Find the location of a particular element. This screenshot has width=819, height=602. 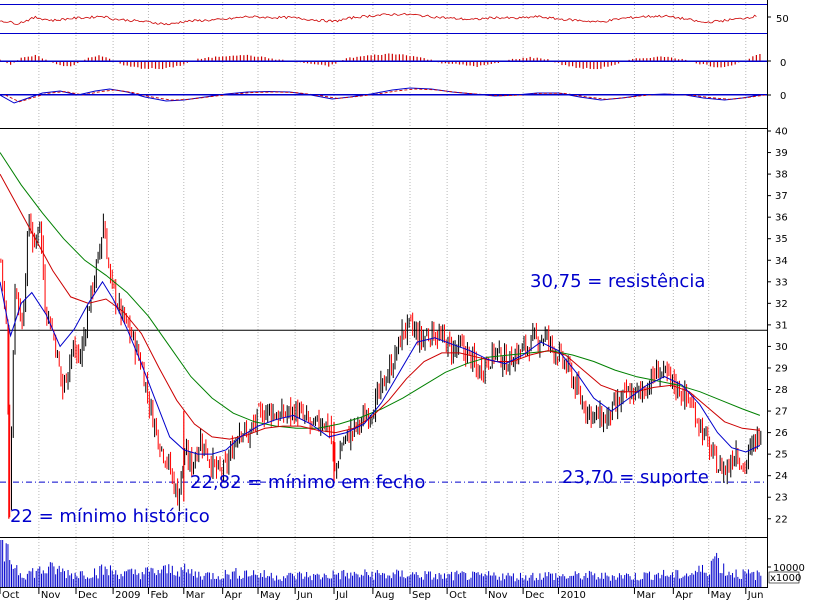

month-label: Feb is located at coordinates (159, 595).